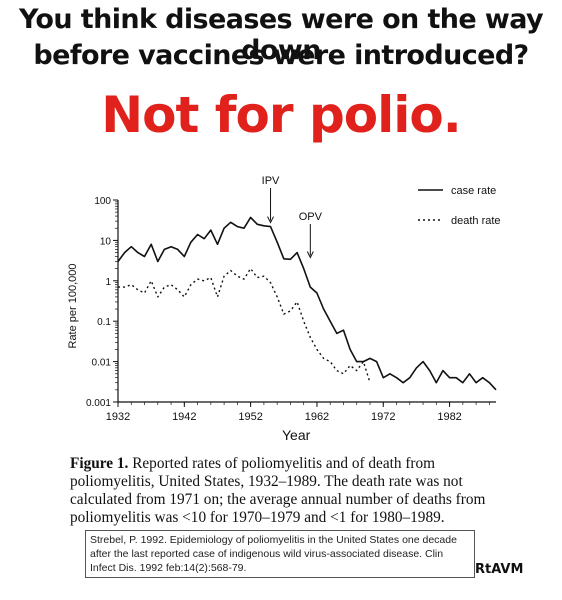 This screenshot has width=562, height=600. I want to click on y-tick-label: 1, so click(108, 282).